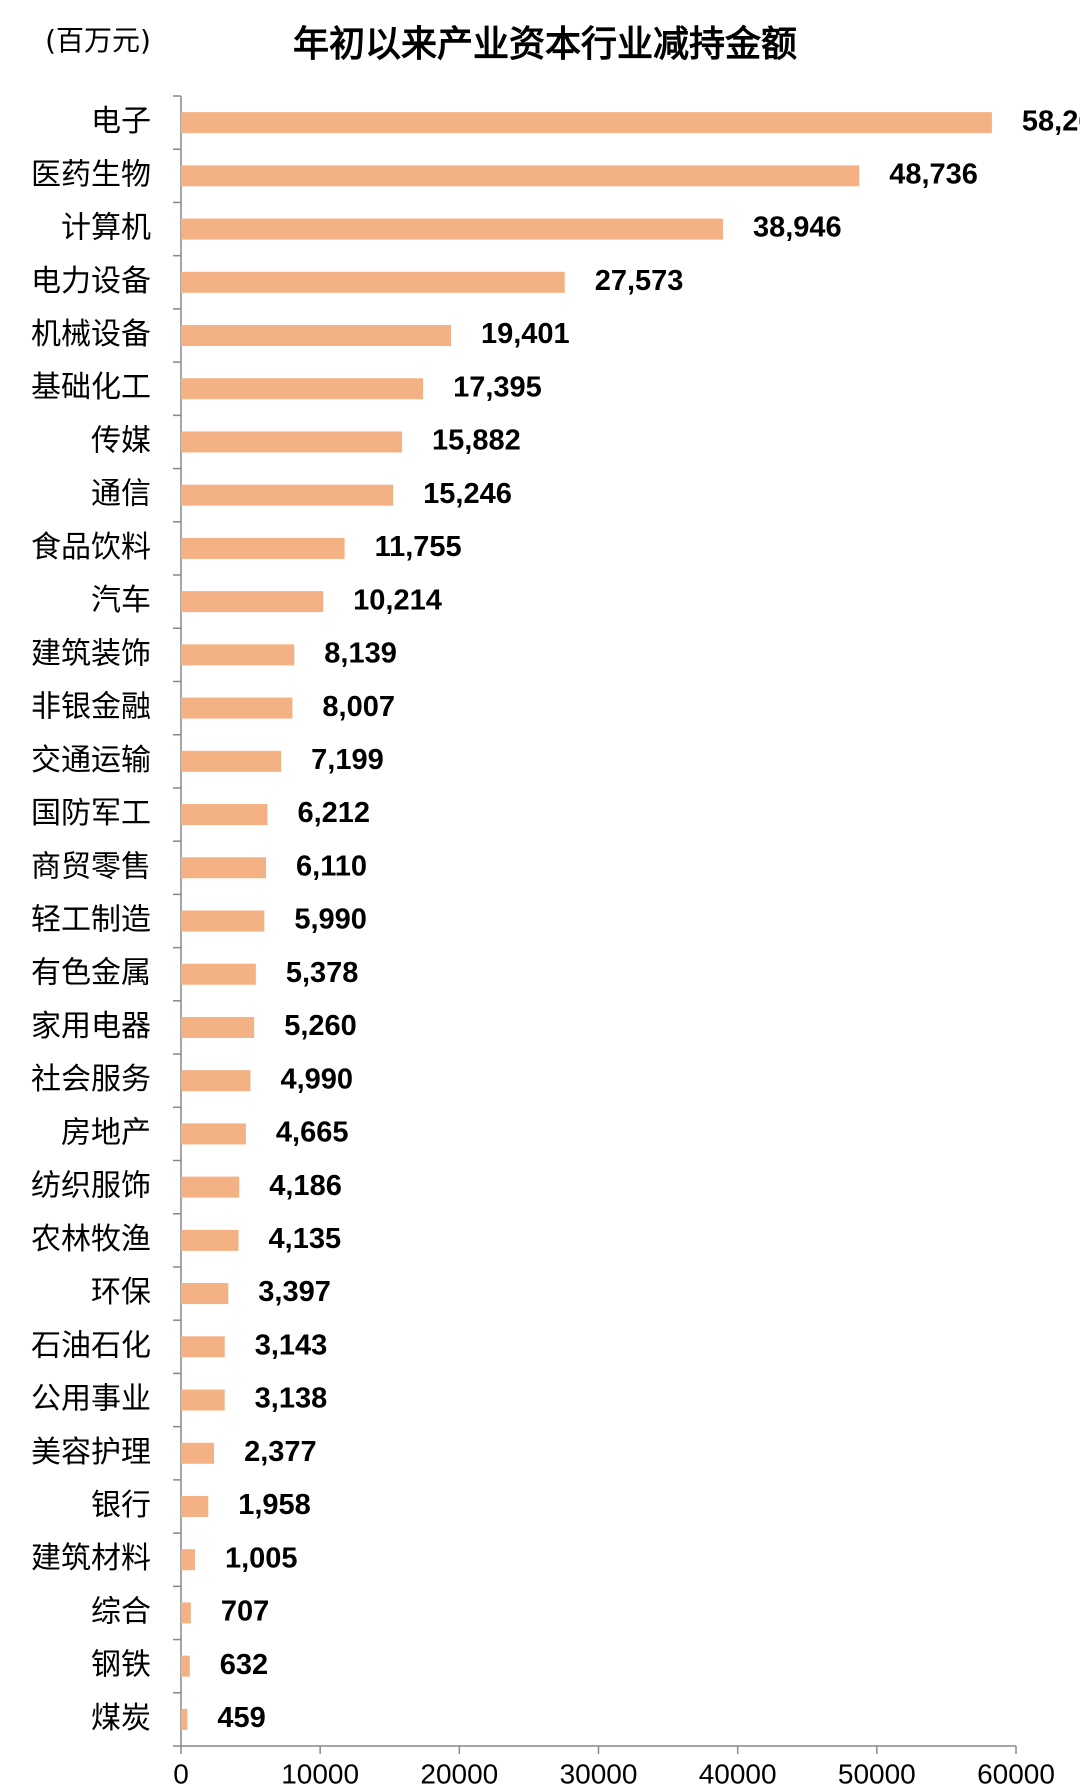 The image size is (1080, 1789). What do you see at coordinates (305, 1239) in the screenshot?
I see `value-label: 4,135` at bounding box center [305, 1239].